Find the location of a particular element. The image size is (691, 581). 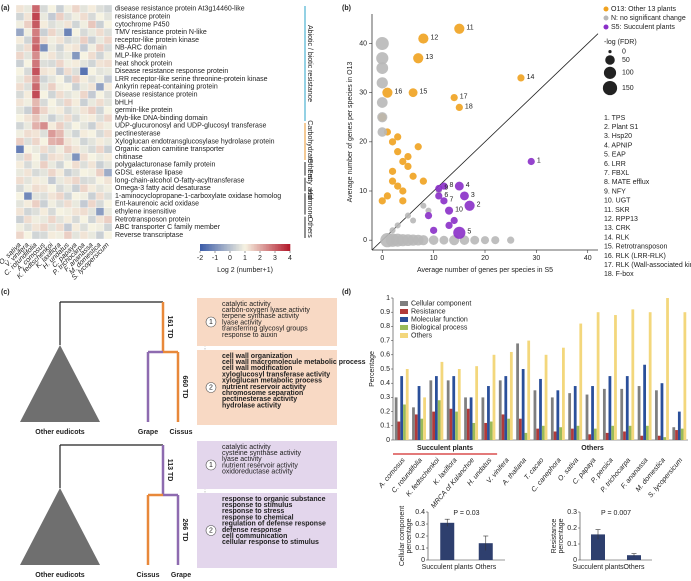

gene-family: 3. Hsp20 is located at coordinates (618, 136).